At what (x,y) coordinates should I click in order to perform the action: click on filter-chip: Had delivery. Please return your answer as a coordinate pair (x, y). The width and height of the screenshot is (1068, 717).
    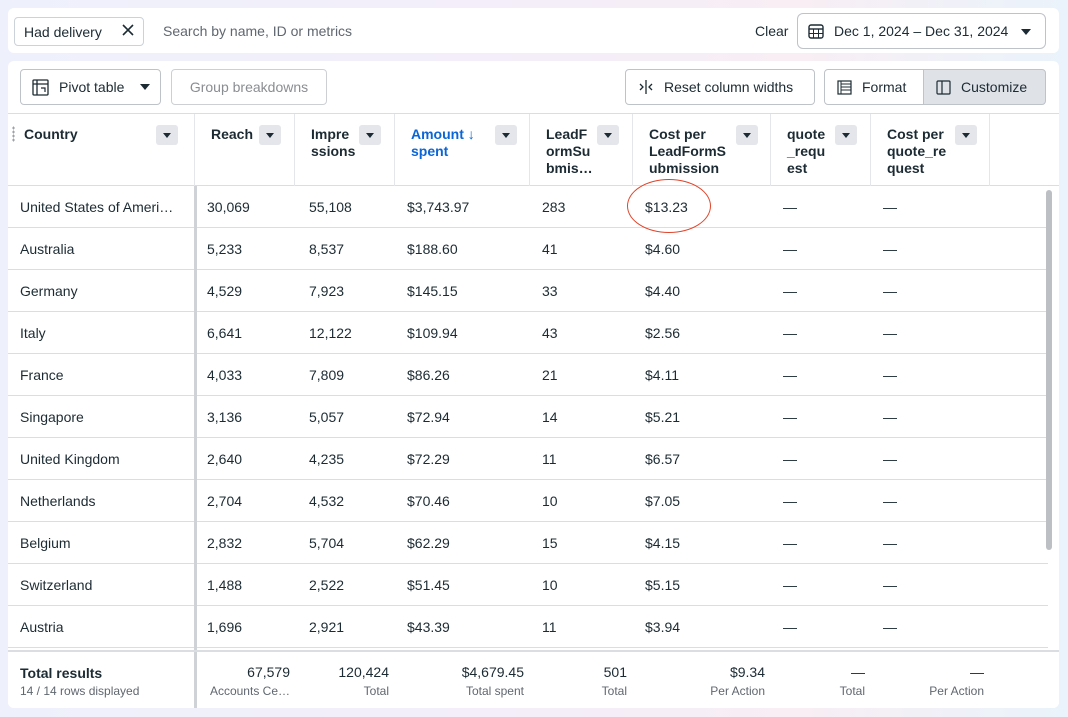
    Looking at the image, I should click on (79, 31).